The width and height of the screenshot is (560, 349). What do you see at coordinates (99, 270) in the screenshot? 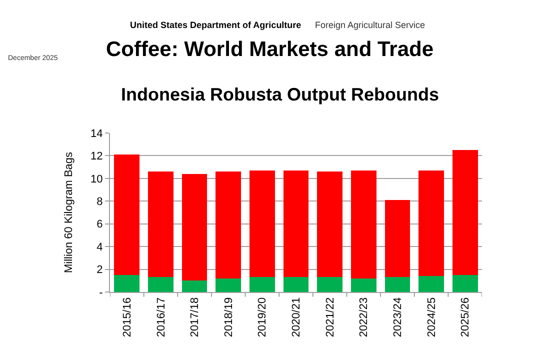
I see `y-tick-label: 2` at bounding box center [99, 270].